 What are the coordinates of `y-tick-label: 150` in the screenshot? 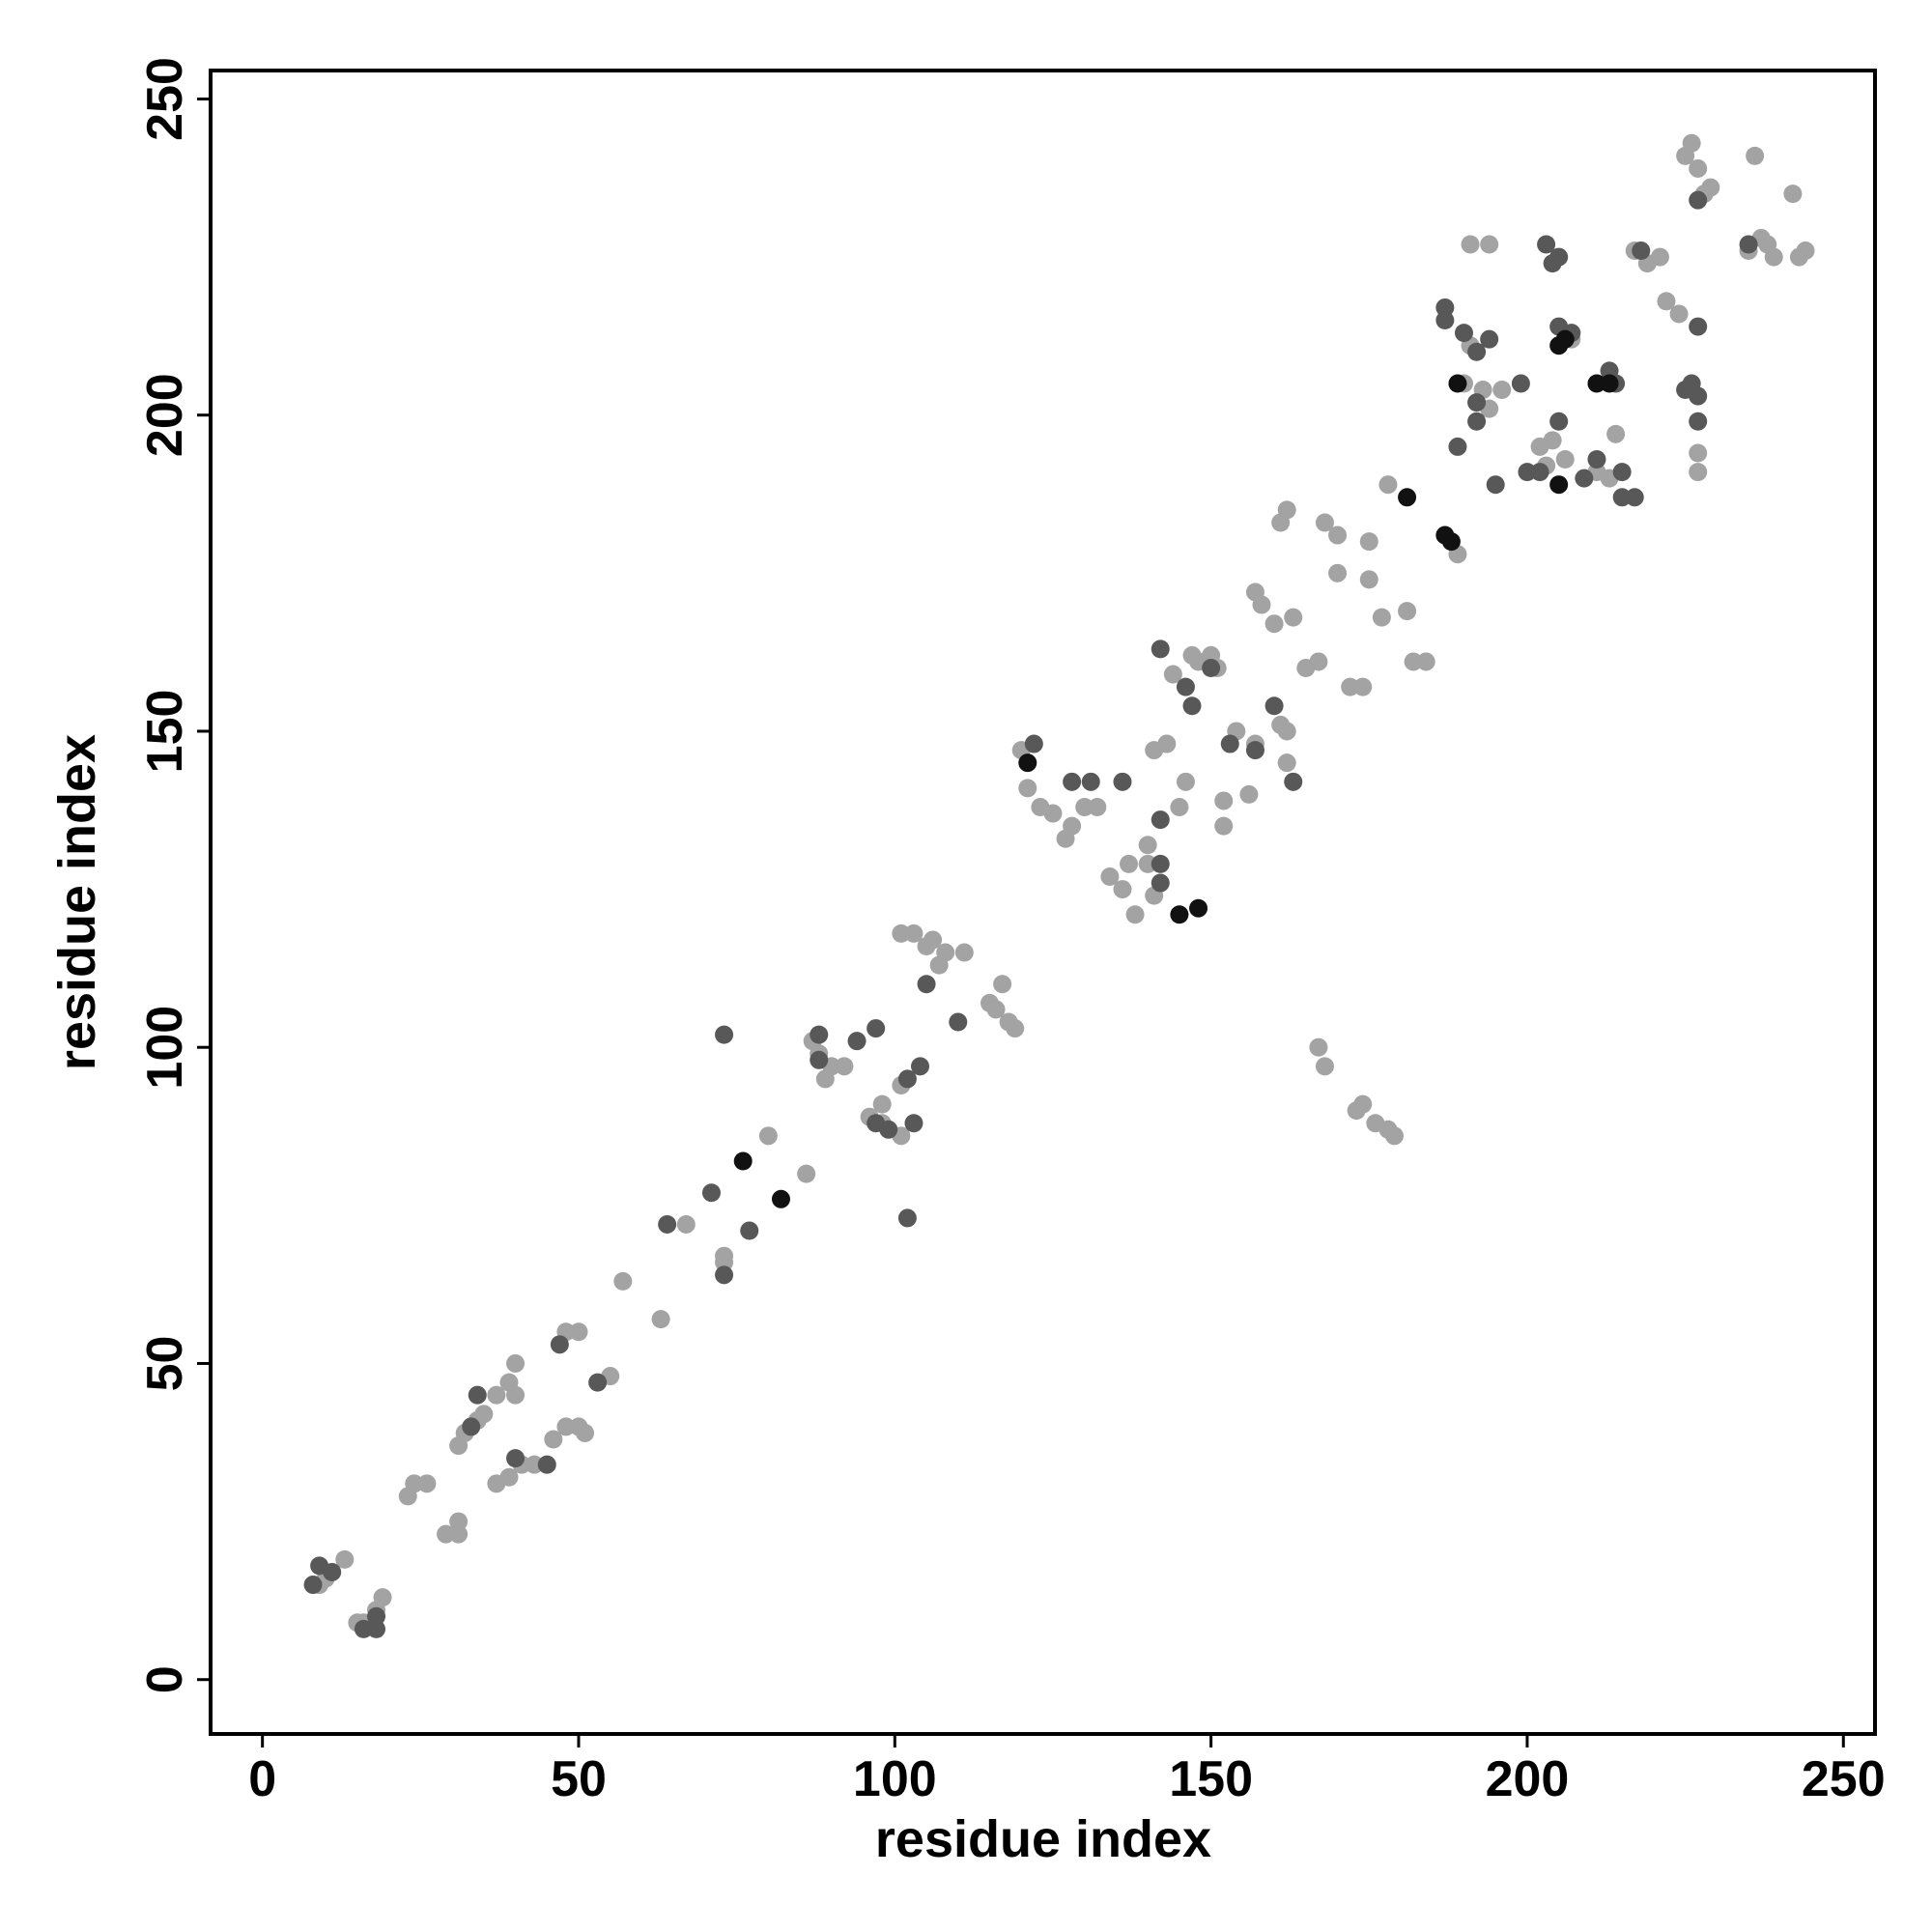 It's located at (165, 732).